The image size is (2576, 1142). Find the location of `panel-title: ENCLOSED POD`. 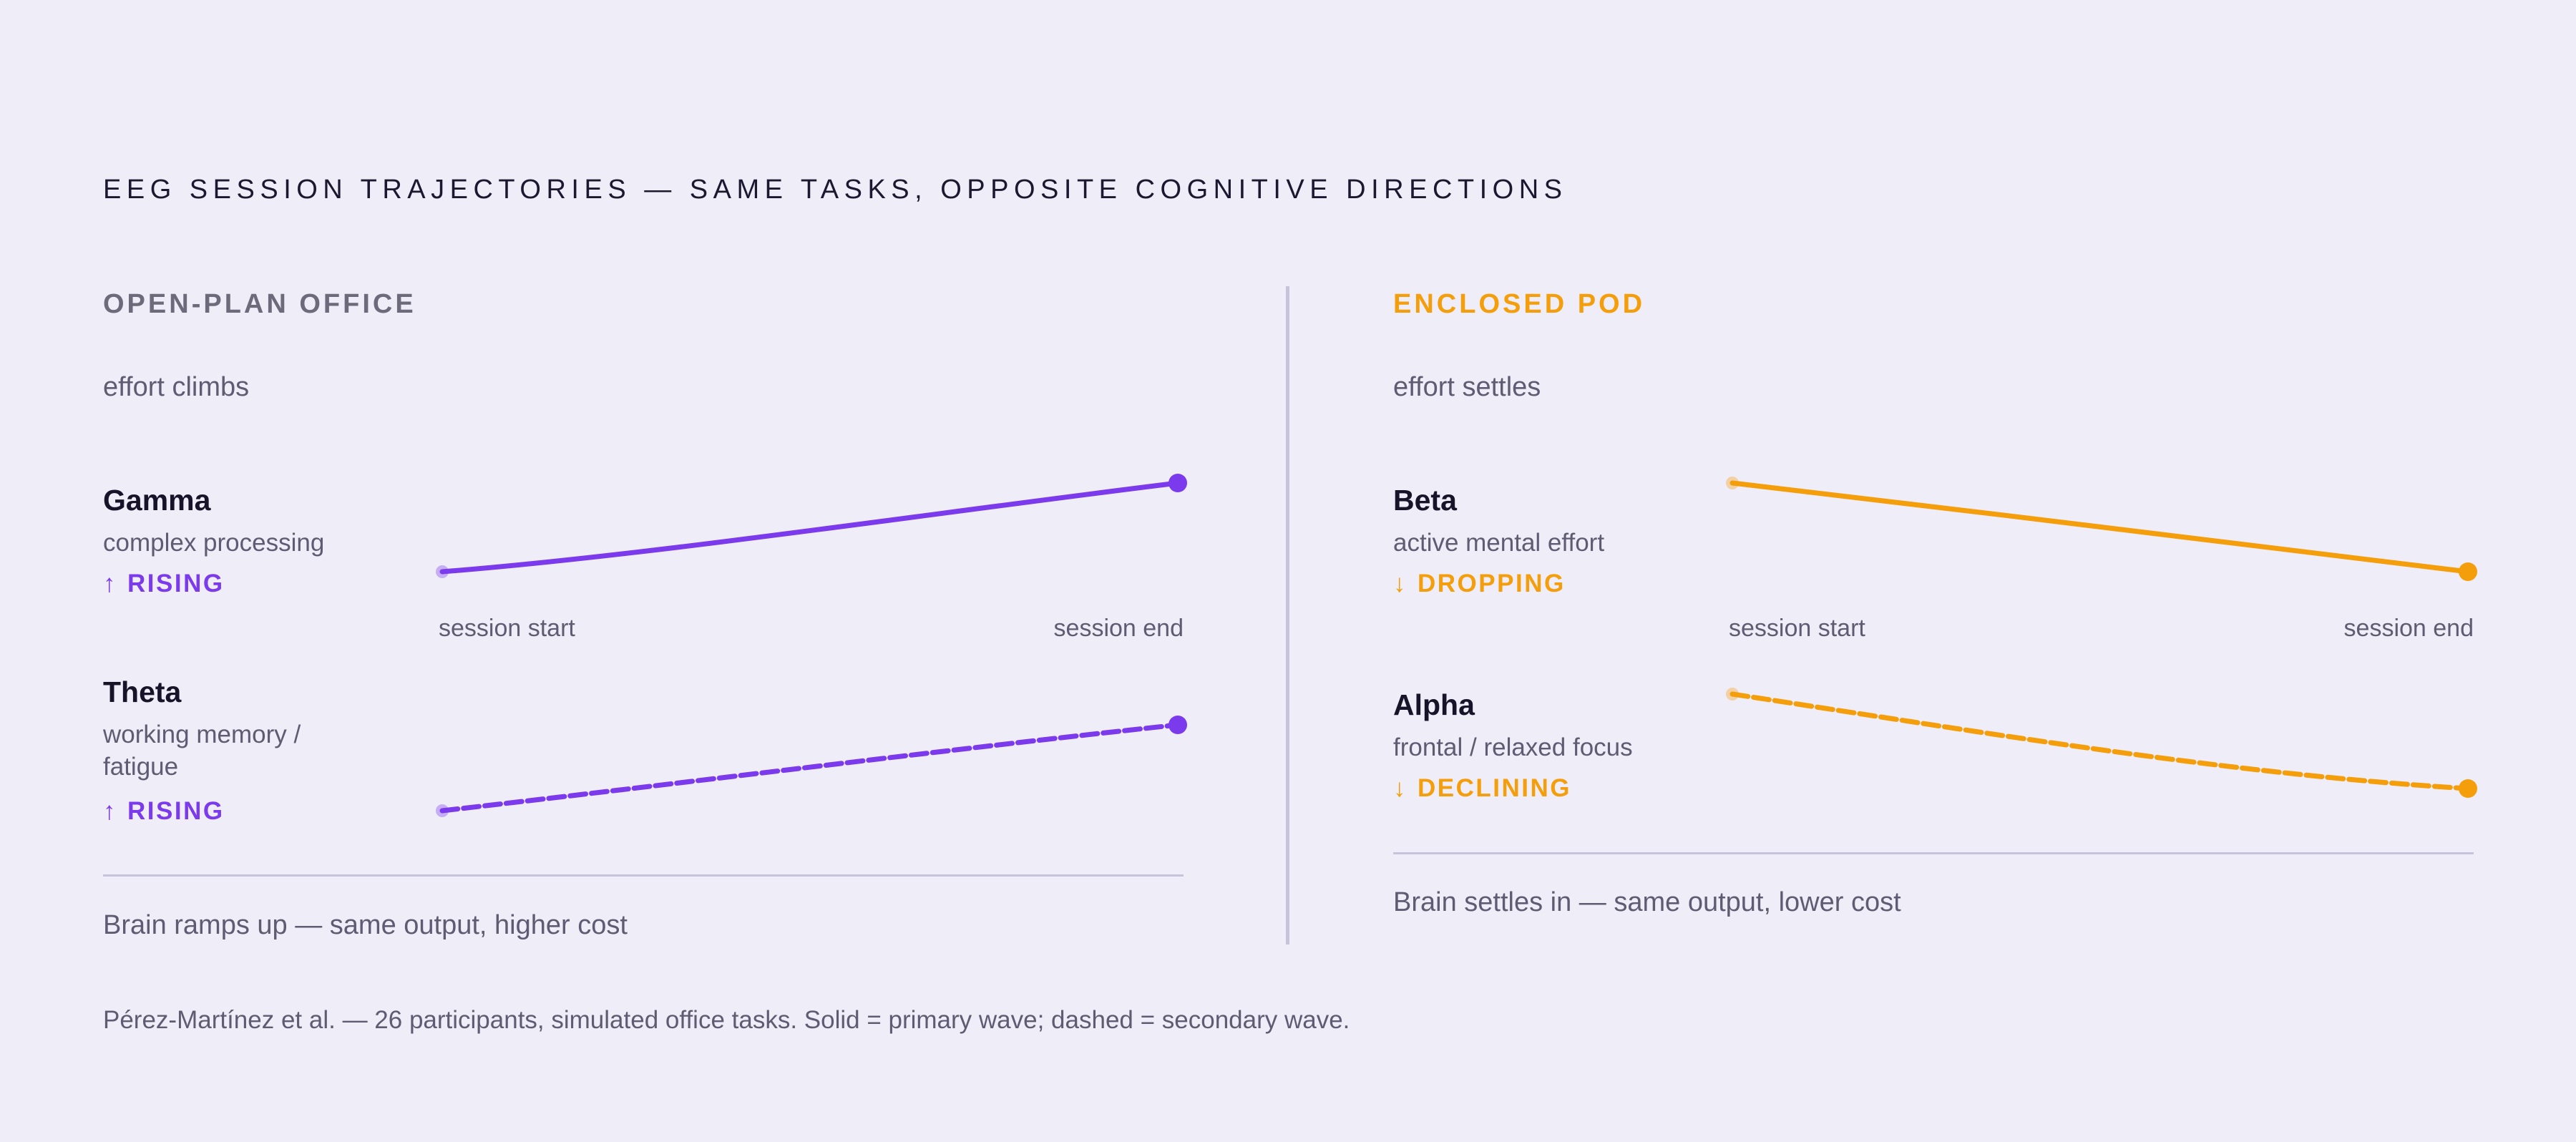

panel-title: ENCLOSED POD is located at coordinates (1519, 304).